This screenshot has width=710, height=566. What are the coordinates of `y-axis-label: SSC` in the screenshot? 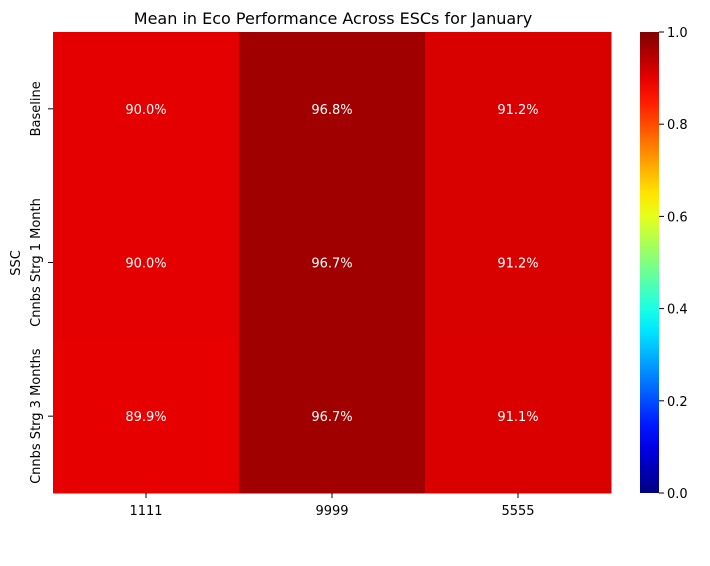 It's located at (16, 263).